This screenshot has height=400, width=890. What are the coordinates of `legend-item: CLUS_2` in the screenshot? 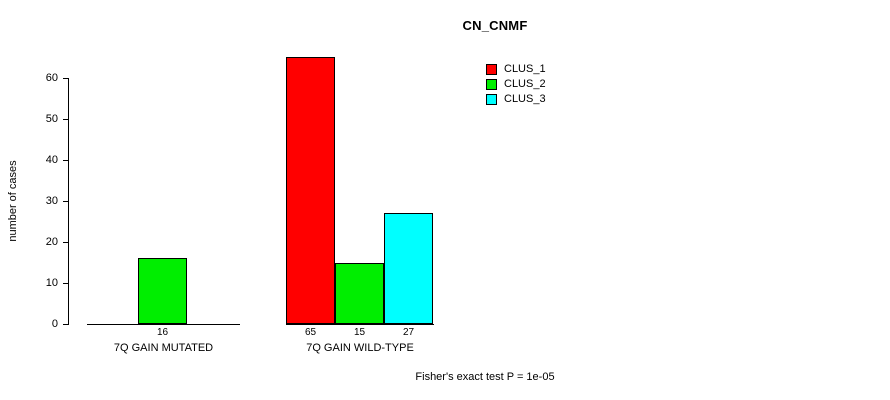 It's located at (516, 84).